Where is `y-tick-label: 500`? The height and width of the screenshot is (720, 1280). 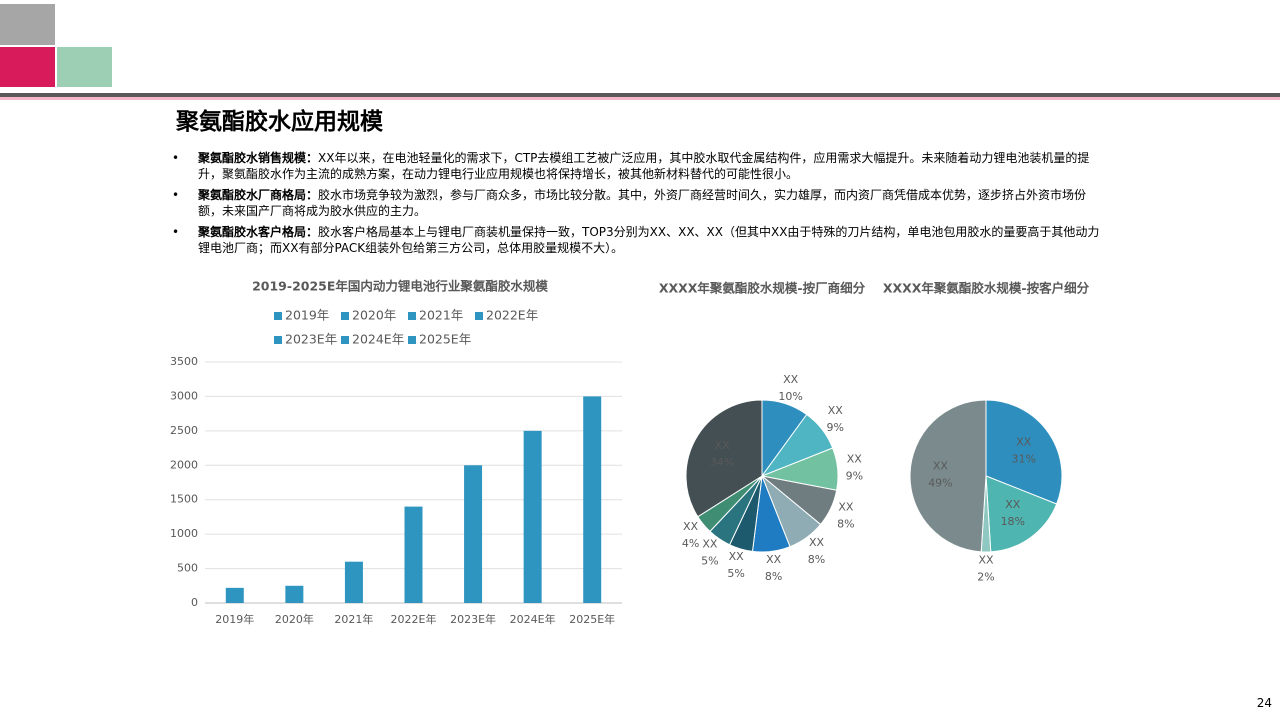 y-tick-label: 500 is located at coordinates (187, 568).